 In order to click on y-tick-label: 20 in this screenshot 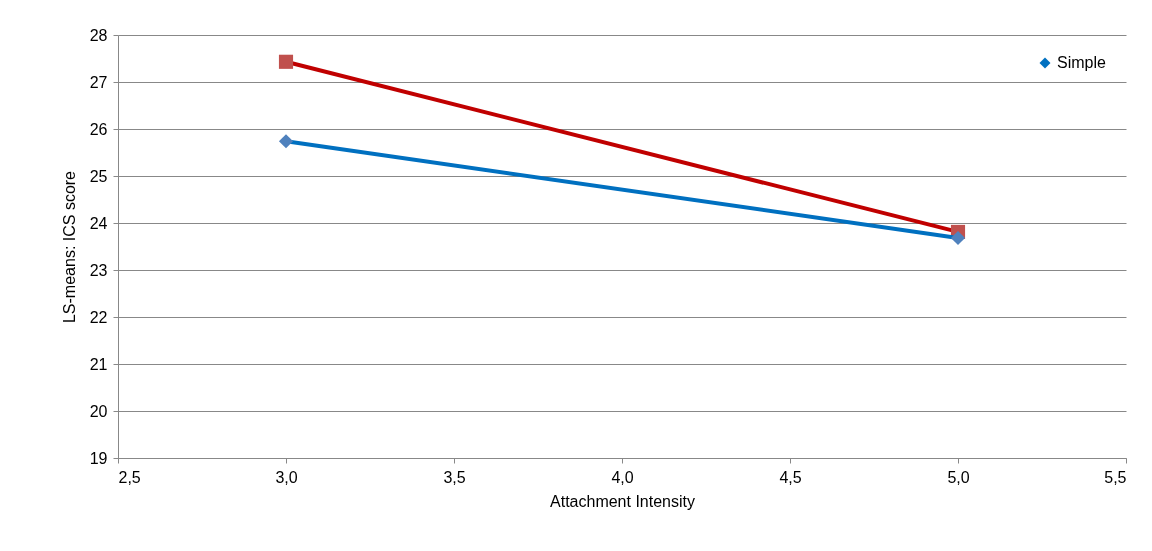, I will do `click(98, 411)`.